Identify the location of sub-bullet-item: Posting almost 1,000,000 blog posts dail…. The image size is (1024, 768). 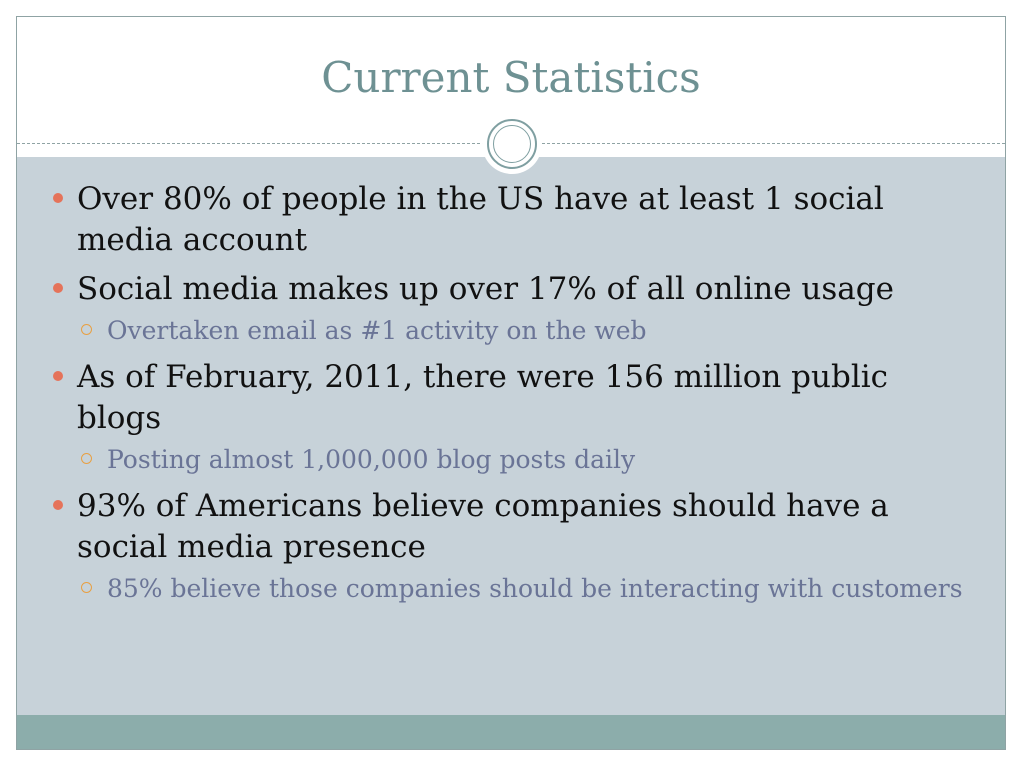
(507, 459).